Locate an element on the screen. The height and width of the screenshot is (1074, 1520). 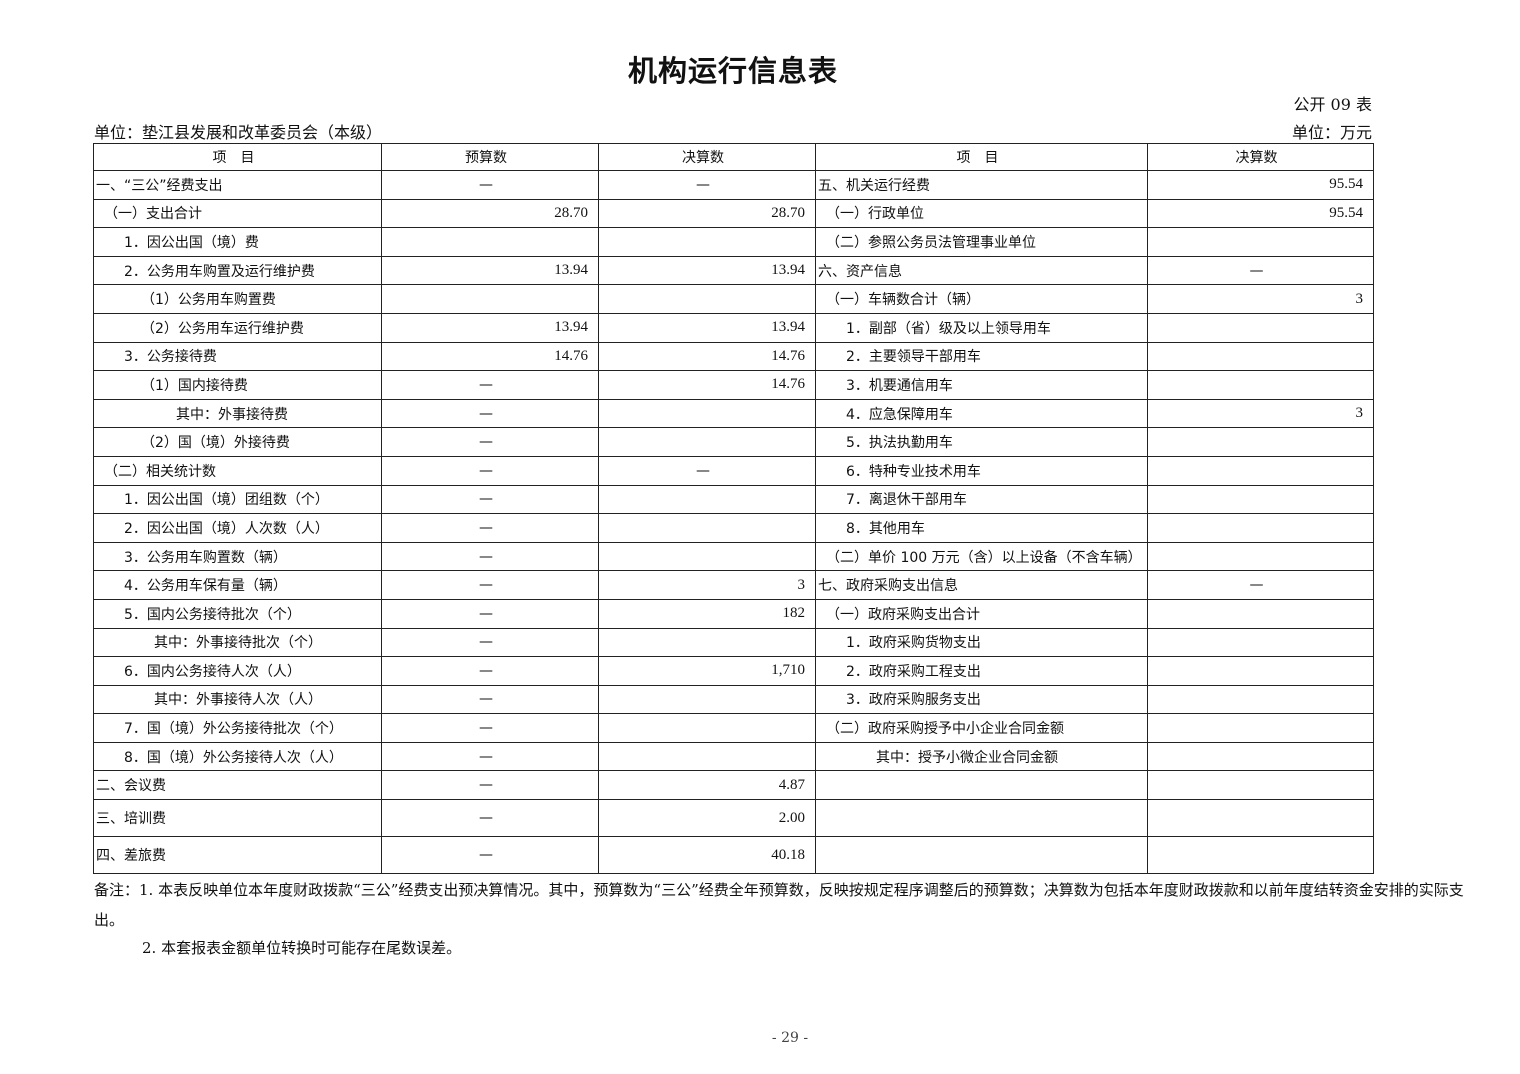
table-row: （一）支出合计 28.70 28.70 （一）行政单位 95.54 is located at coordinates (733, 213).